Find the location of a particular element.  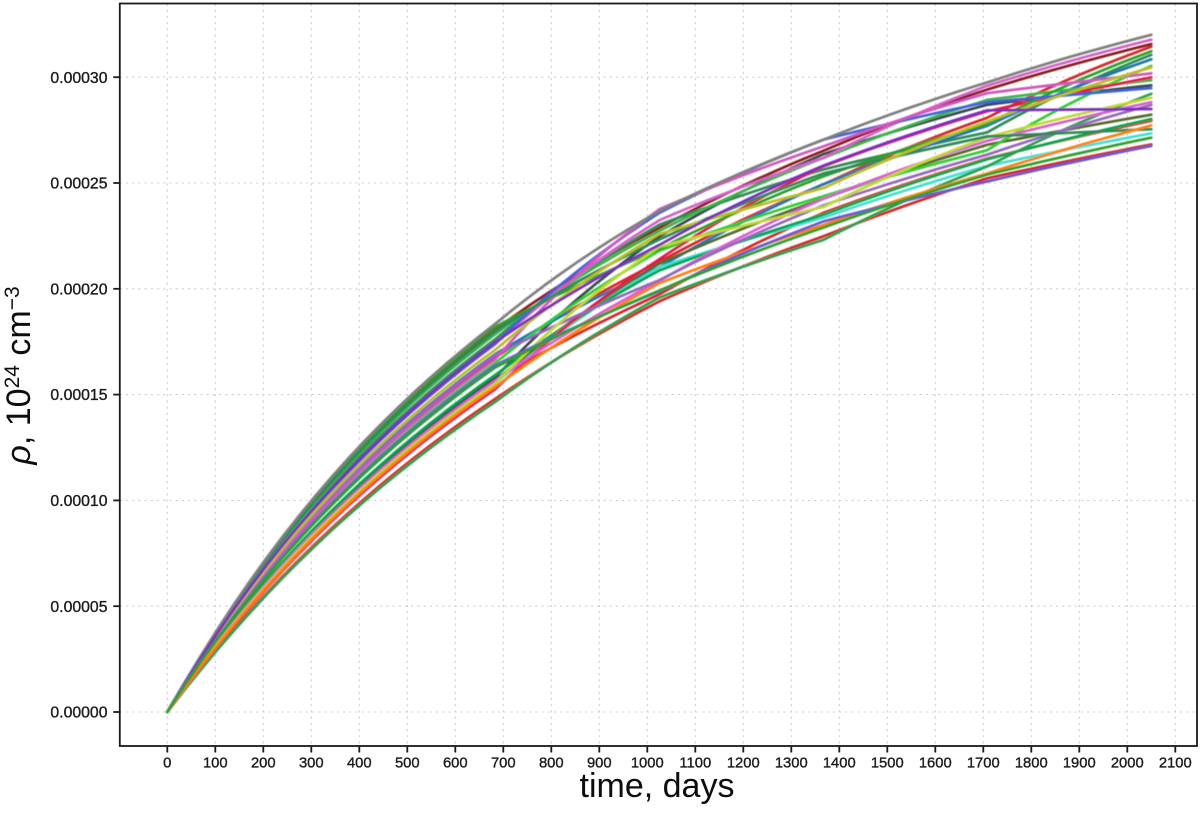

svg-text: 0.00015 is located at coordinates (78, 395).